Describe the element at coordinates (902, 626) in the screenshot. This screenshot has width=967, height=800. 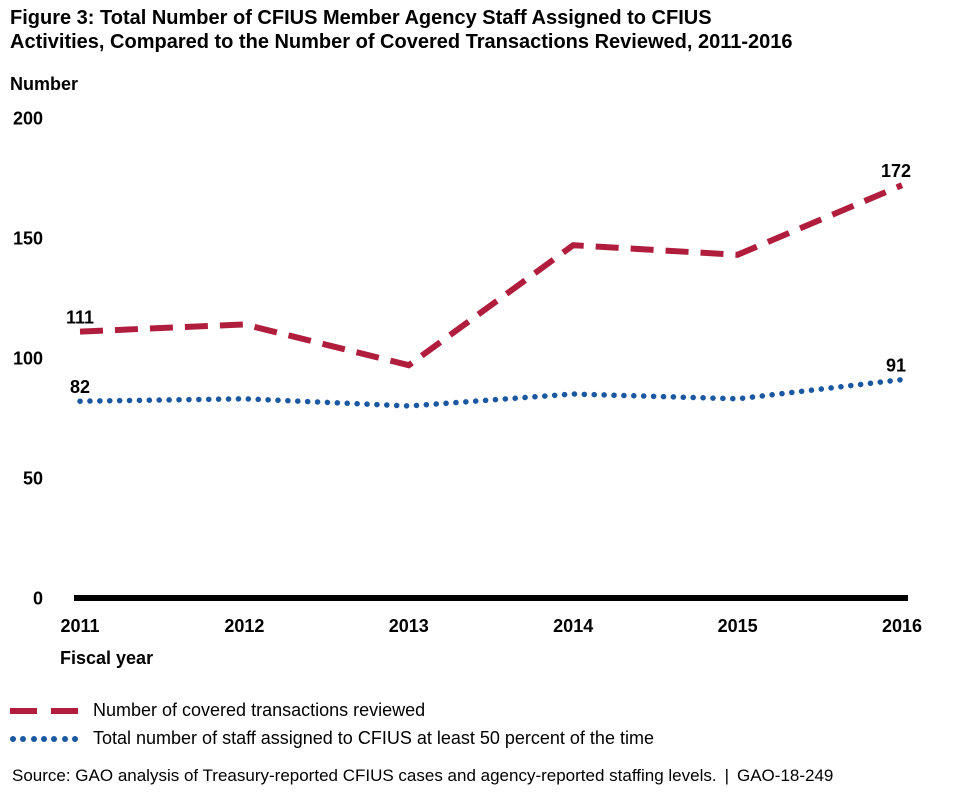
I see `x-tick-label: 2016` at that location.